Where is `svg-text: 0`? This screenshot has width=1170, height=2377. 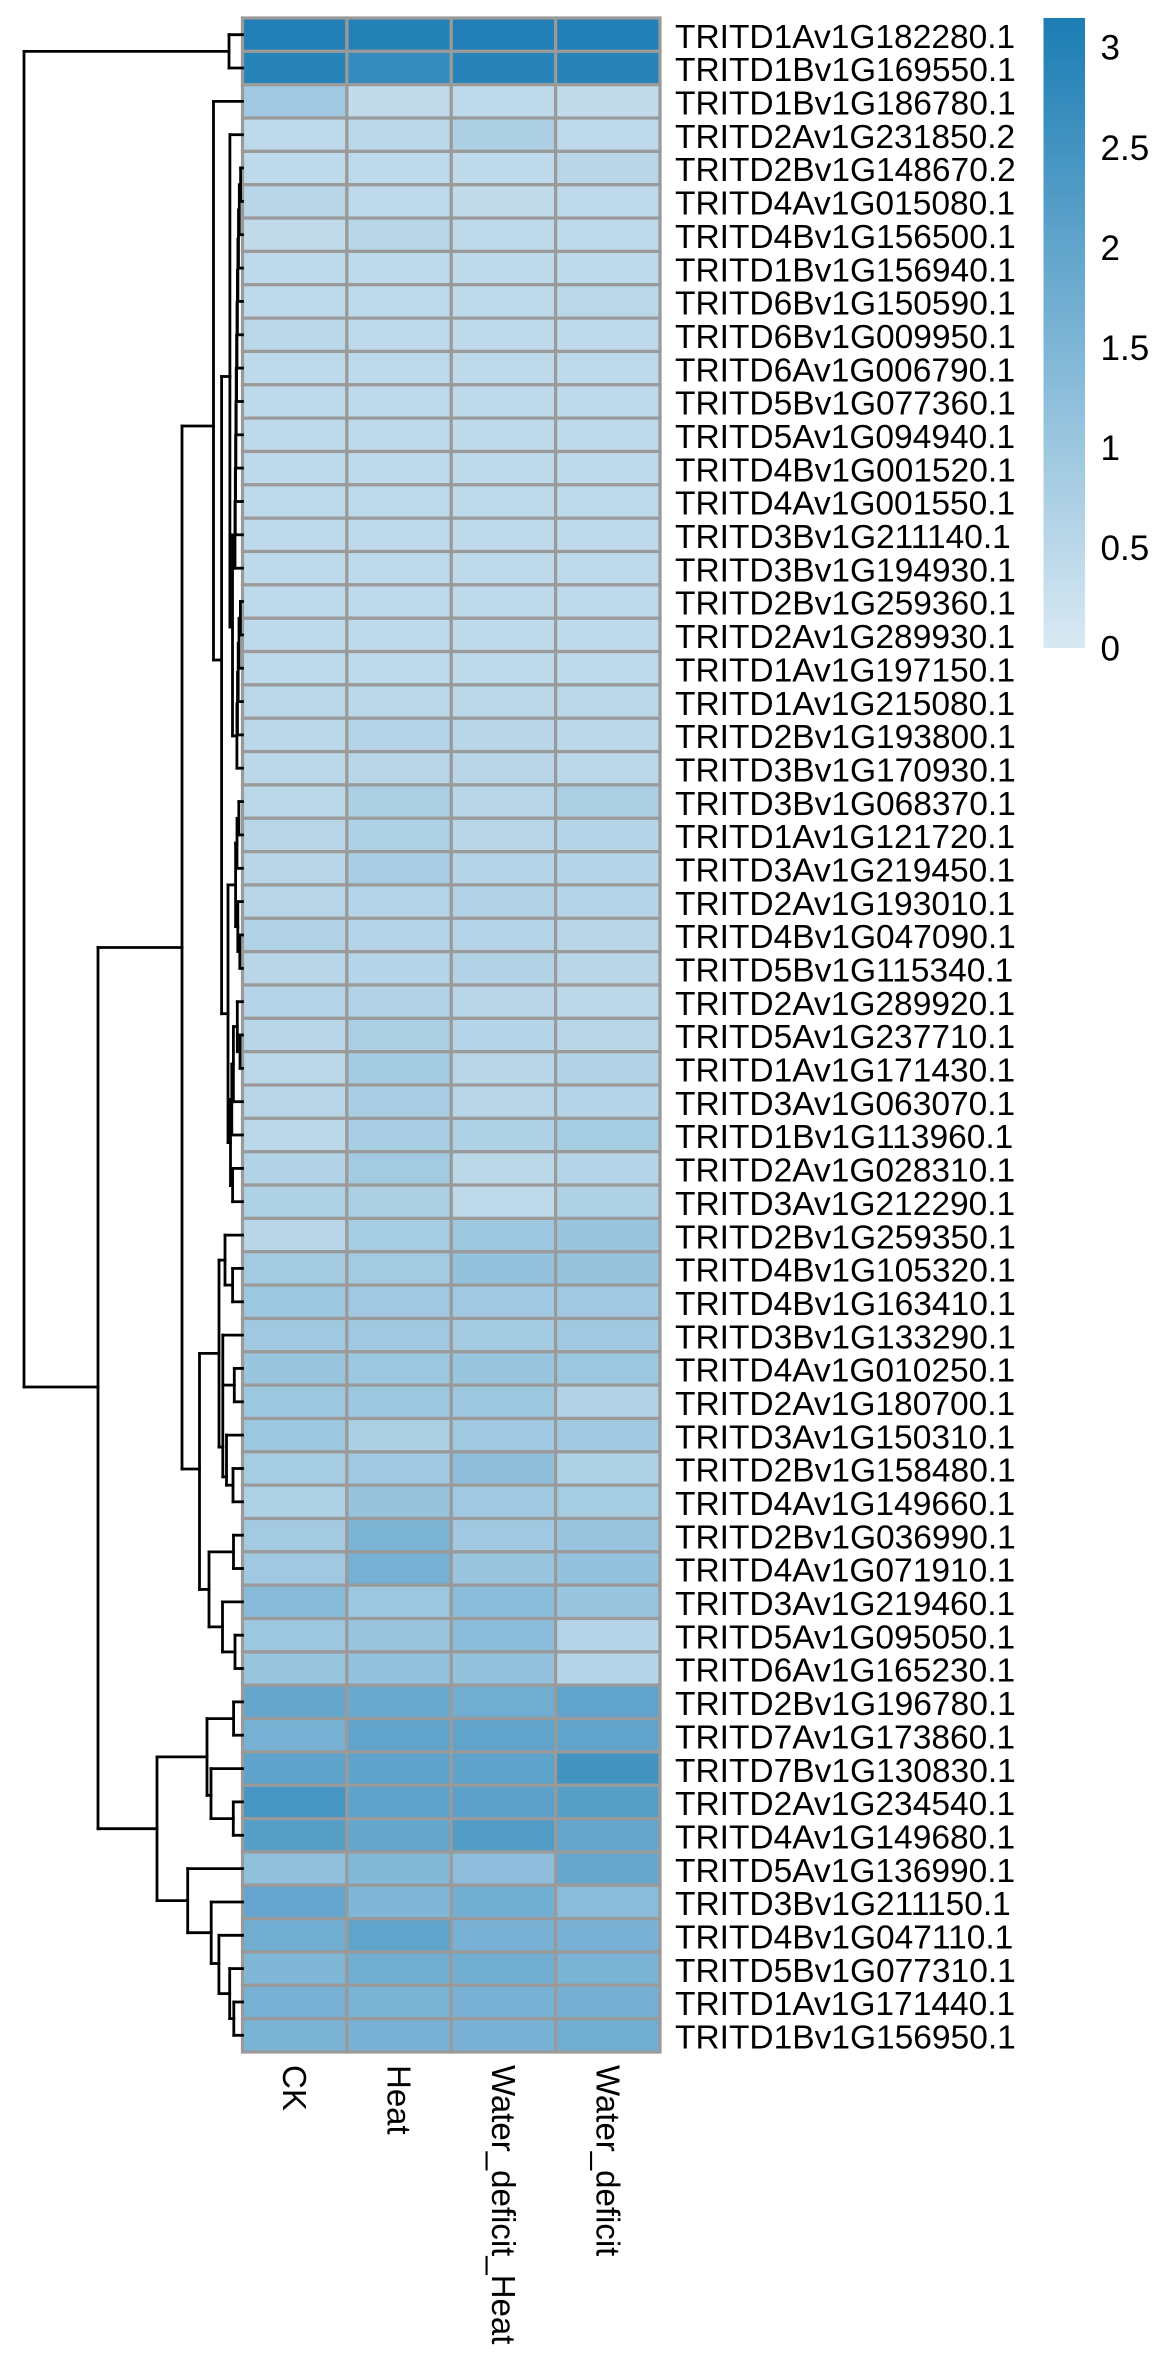
svg-text: 0 is located at coordinates (1110, 648).